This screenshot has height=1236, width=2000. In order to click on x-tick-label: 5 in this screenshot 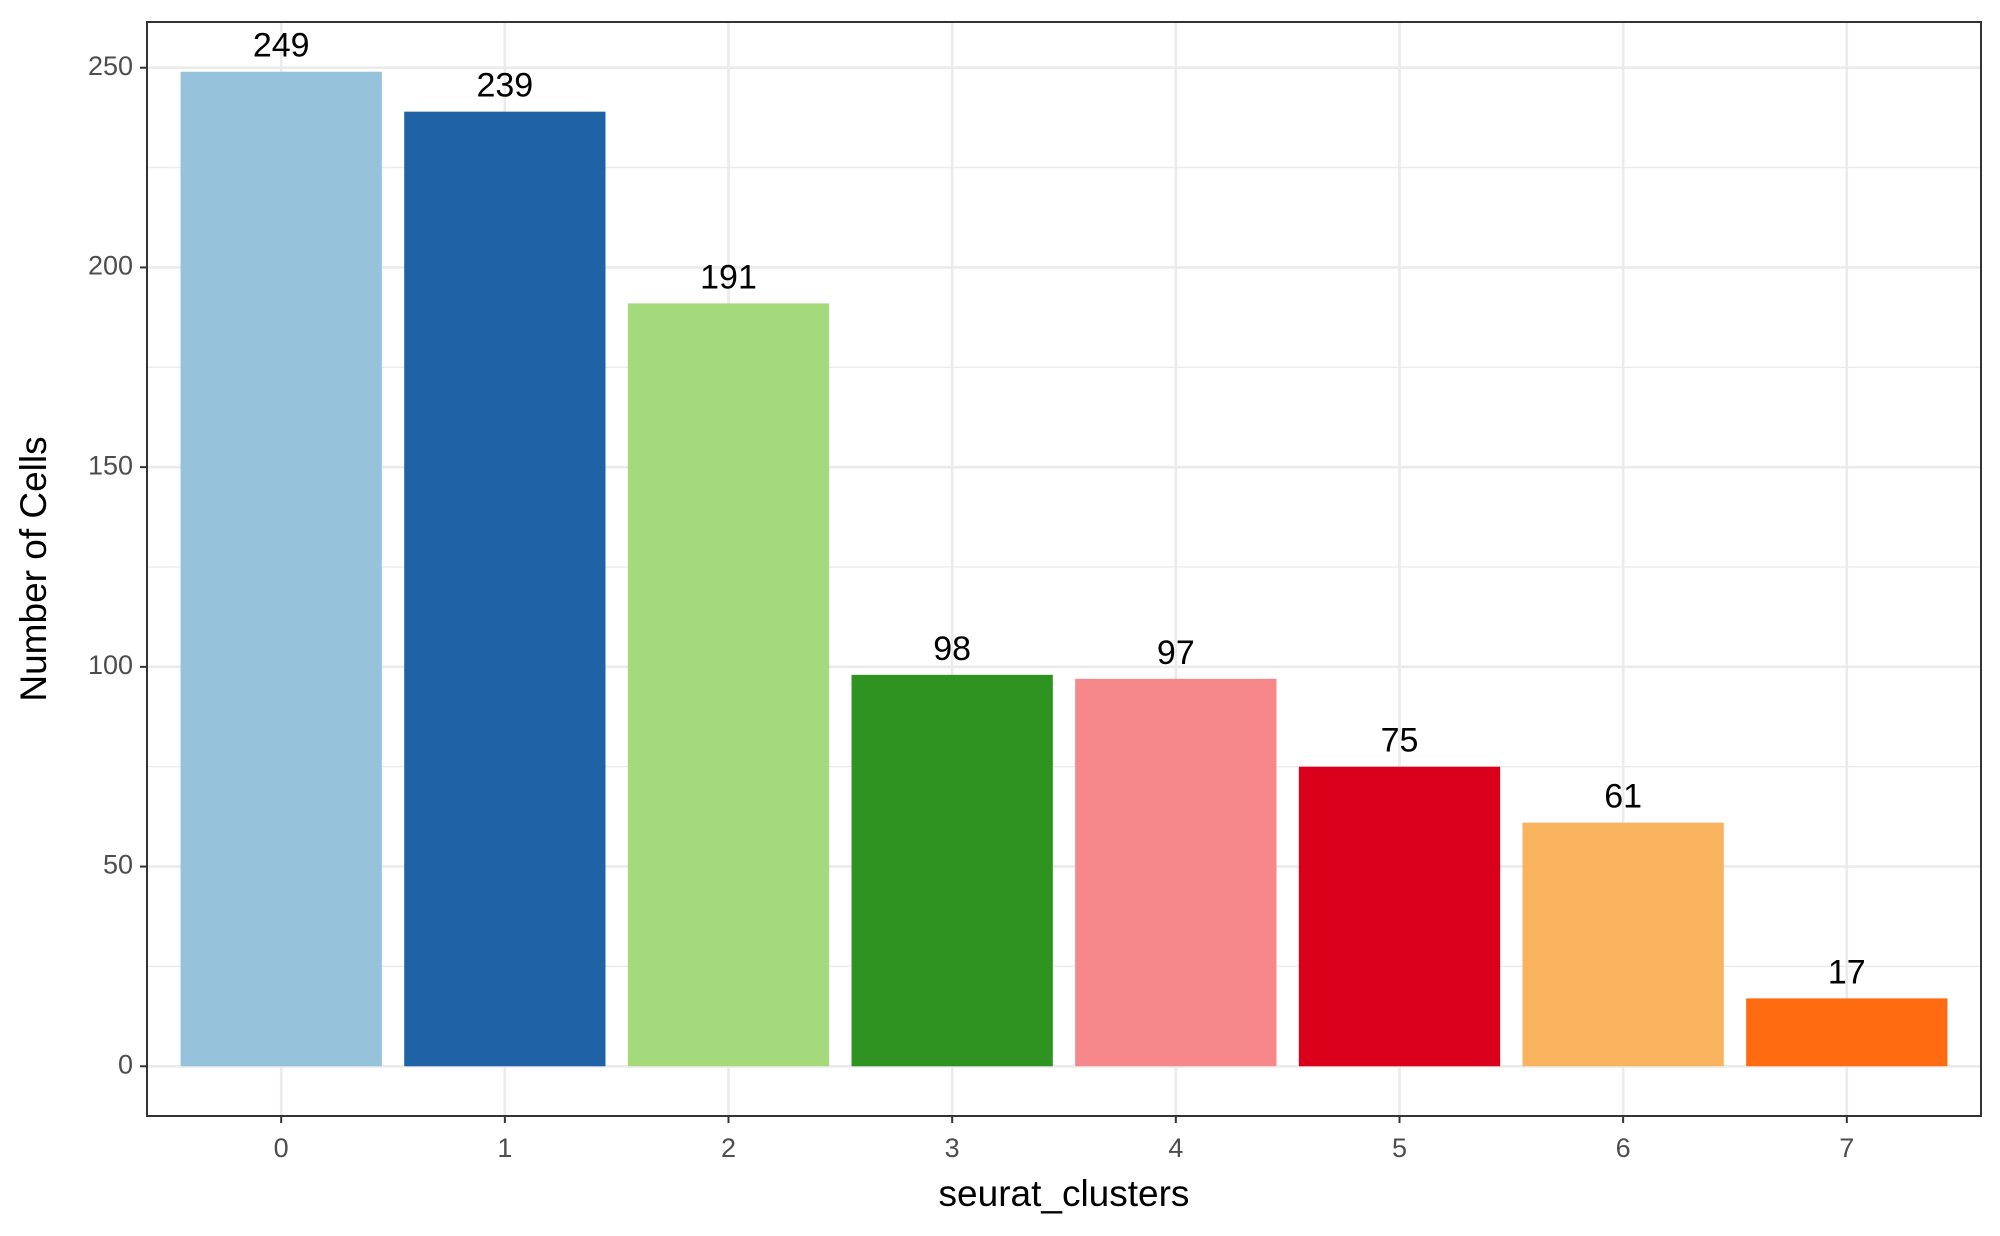, I will do `click(1399, 1148)`.